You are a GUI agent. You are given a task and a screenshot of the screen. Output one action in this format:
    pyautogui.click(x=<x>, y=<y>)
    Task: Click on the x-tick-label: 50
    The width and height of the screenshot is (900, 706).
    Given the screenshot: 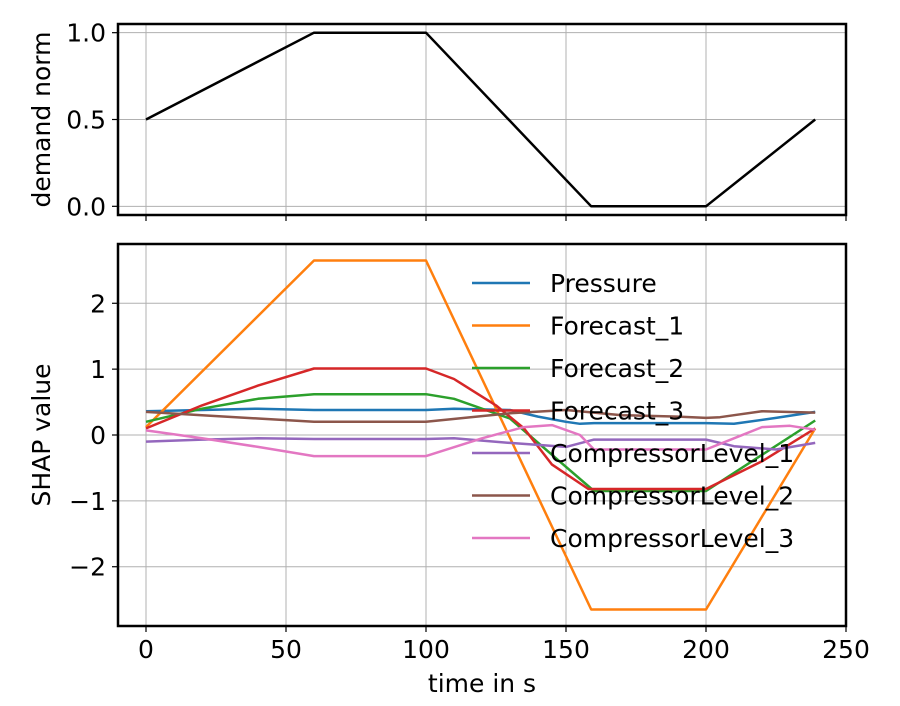 What is the action you would take?
    pyautogui.click(x=286, y=649)
    